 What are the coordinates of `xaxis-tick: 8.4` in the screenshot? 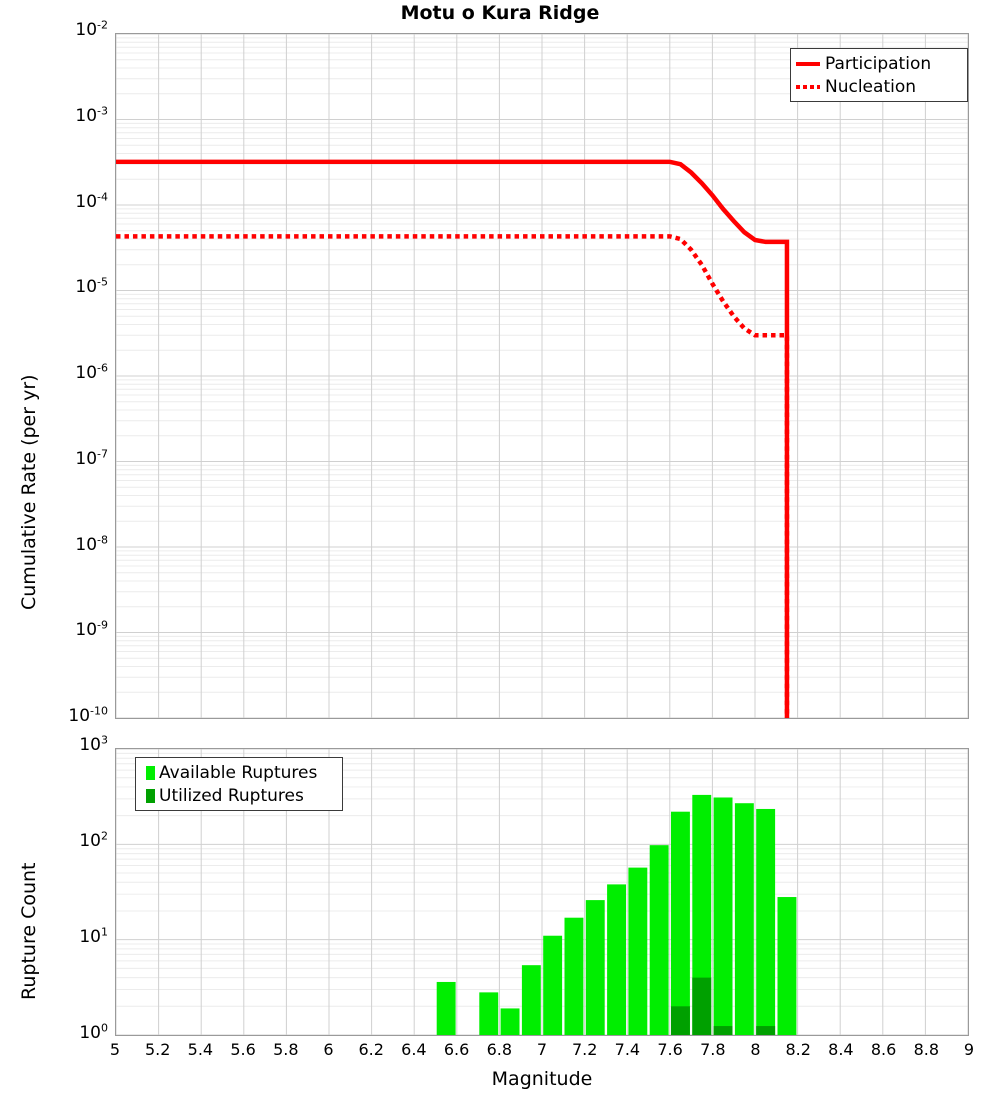 It's located at (841, 1049).